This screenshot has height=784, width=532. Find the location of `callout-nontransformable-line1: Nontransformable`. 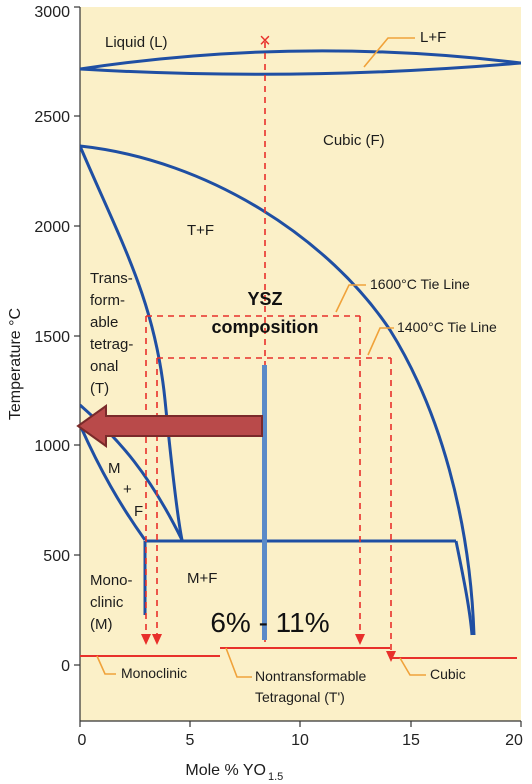

callout-nontransformable-line1: Nontransformable is located at coordinates (310, 676).